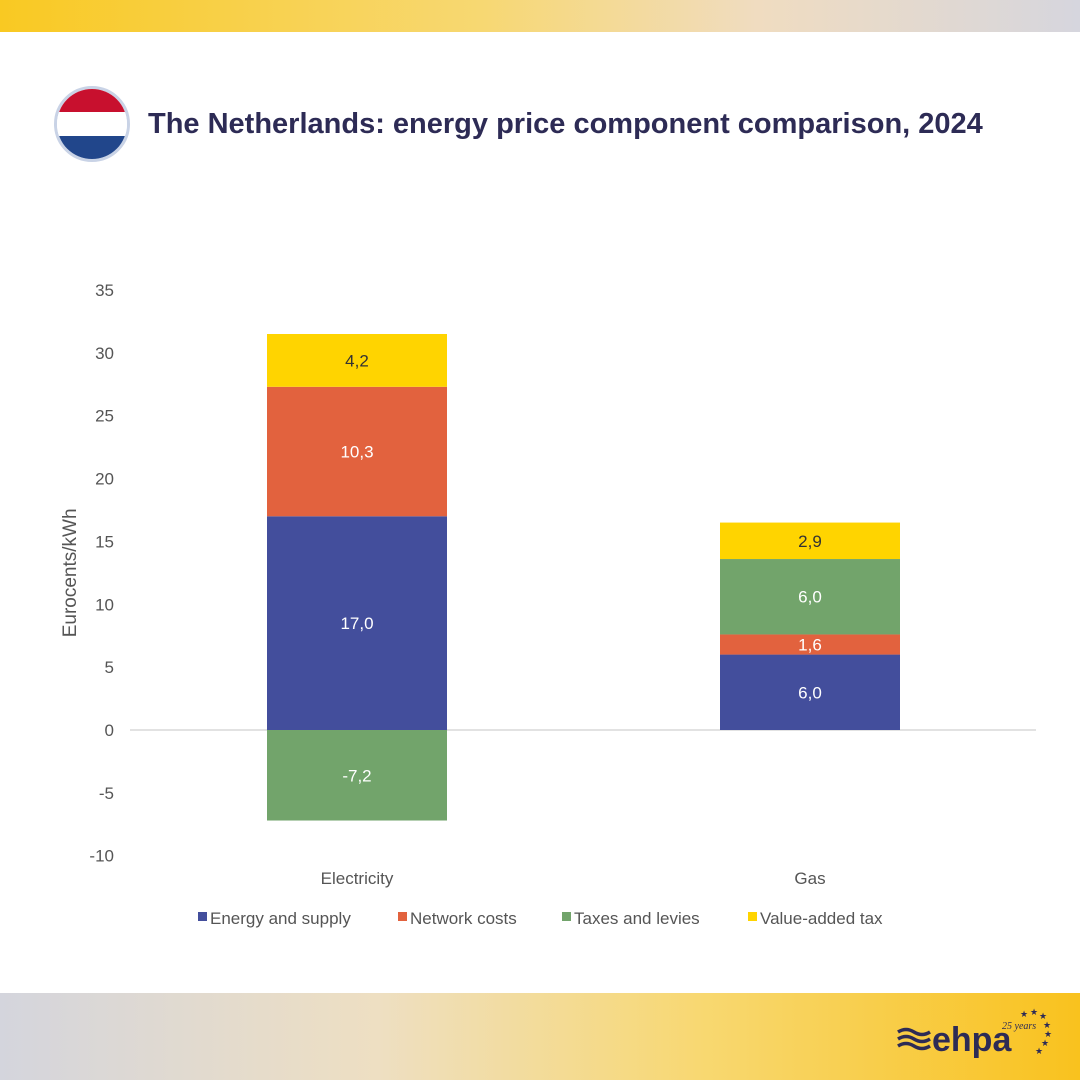  What do you see at coordinates (463, 918) in the screenshot?
I see `legend-entry: Network costs` at bounding box center [463, 918].